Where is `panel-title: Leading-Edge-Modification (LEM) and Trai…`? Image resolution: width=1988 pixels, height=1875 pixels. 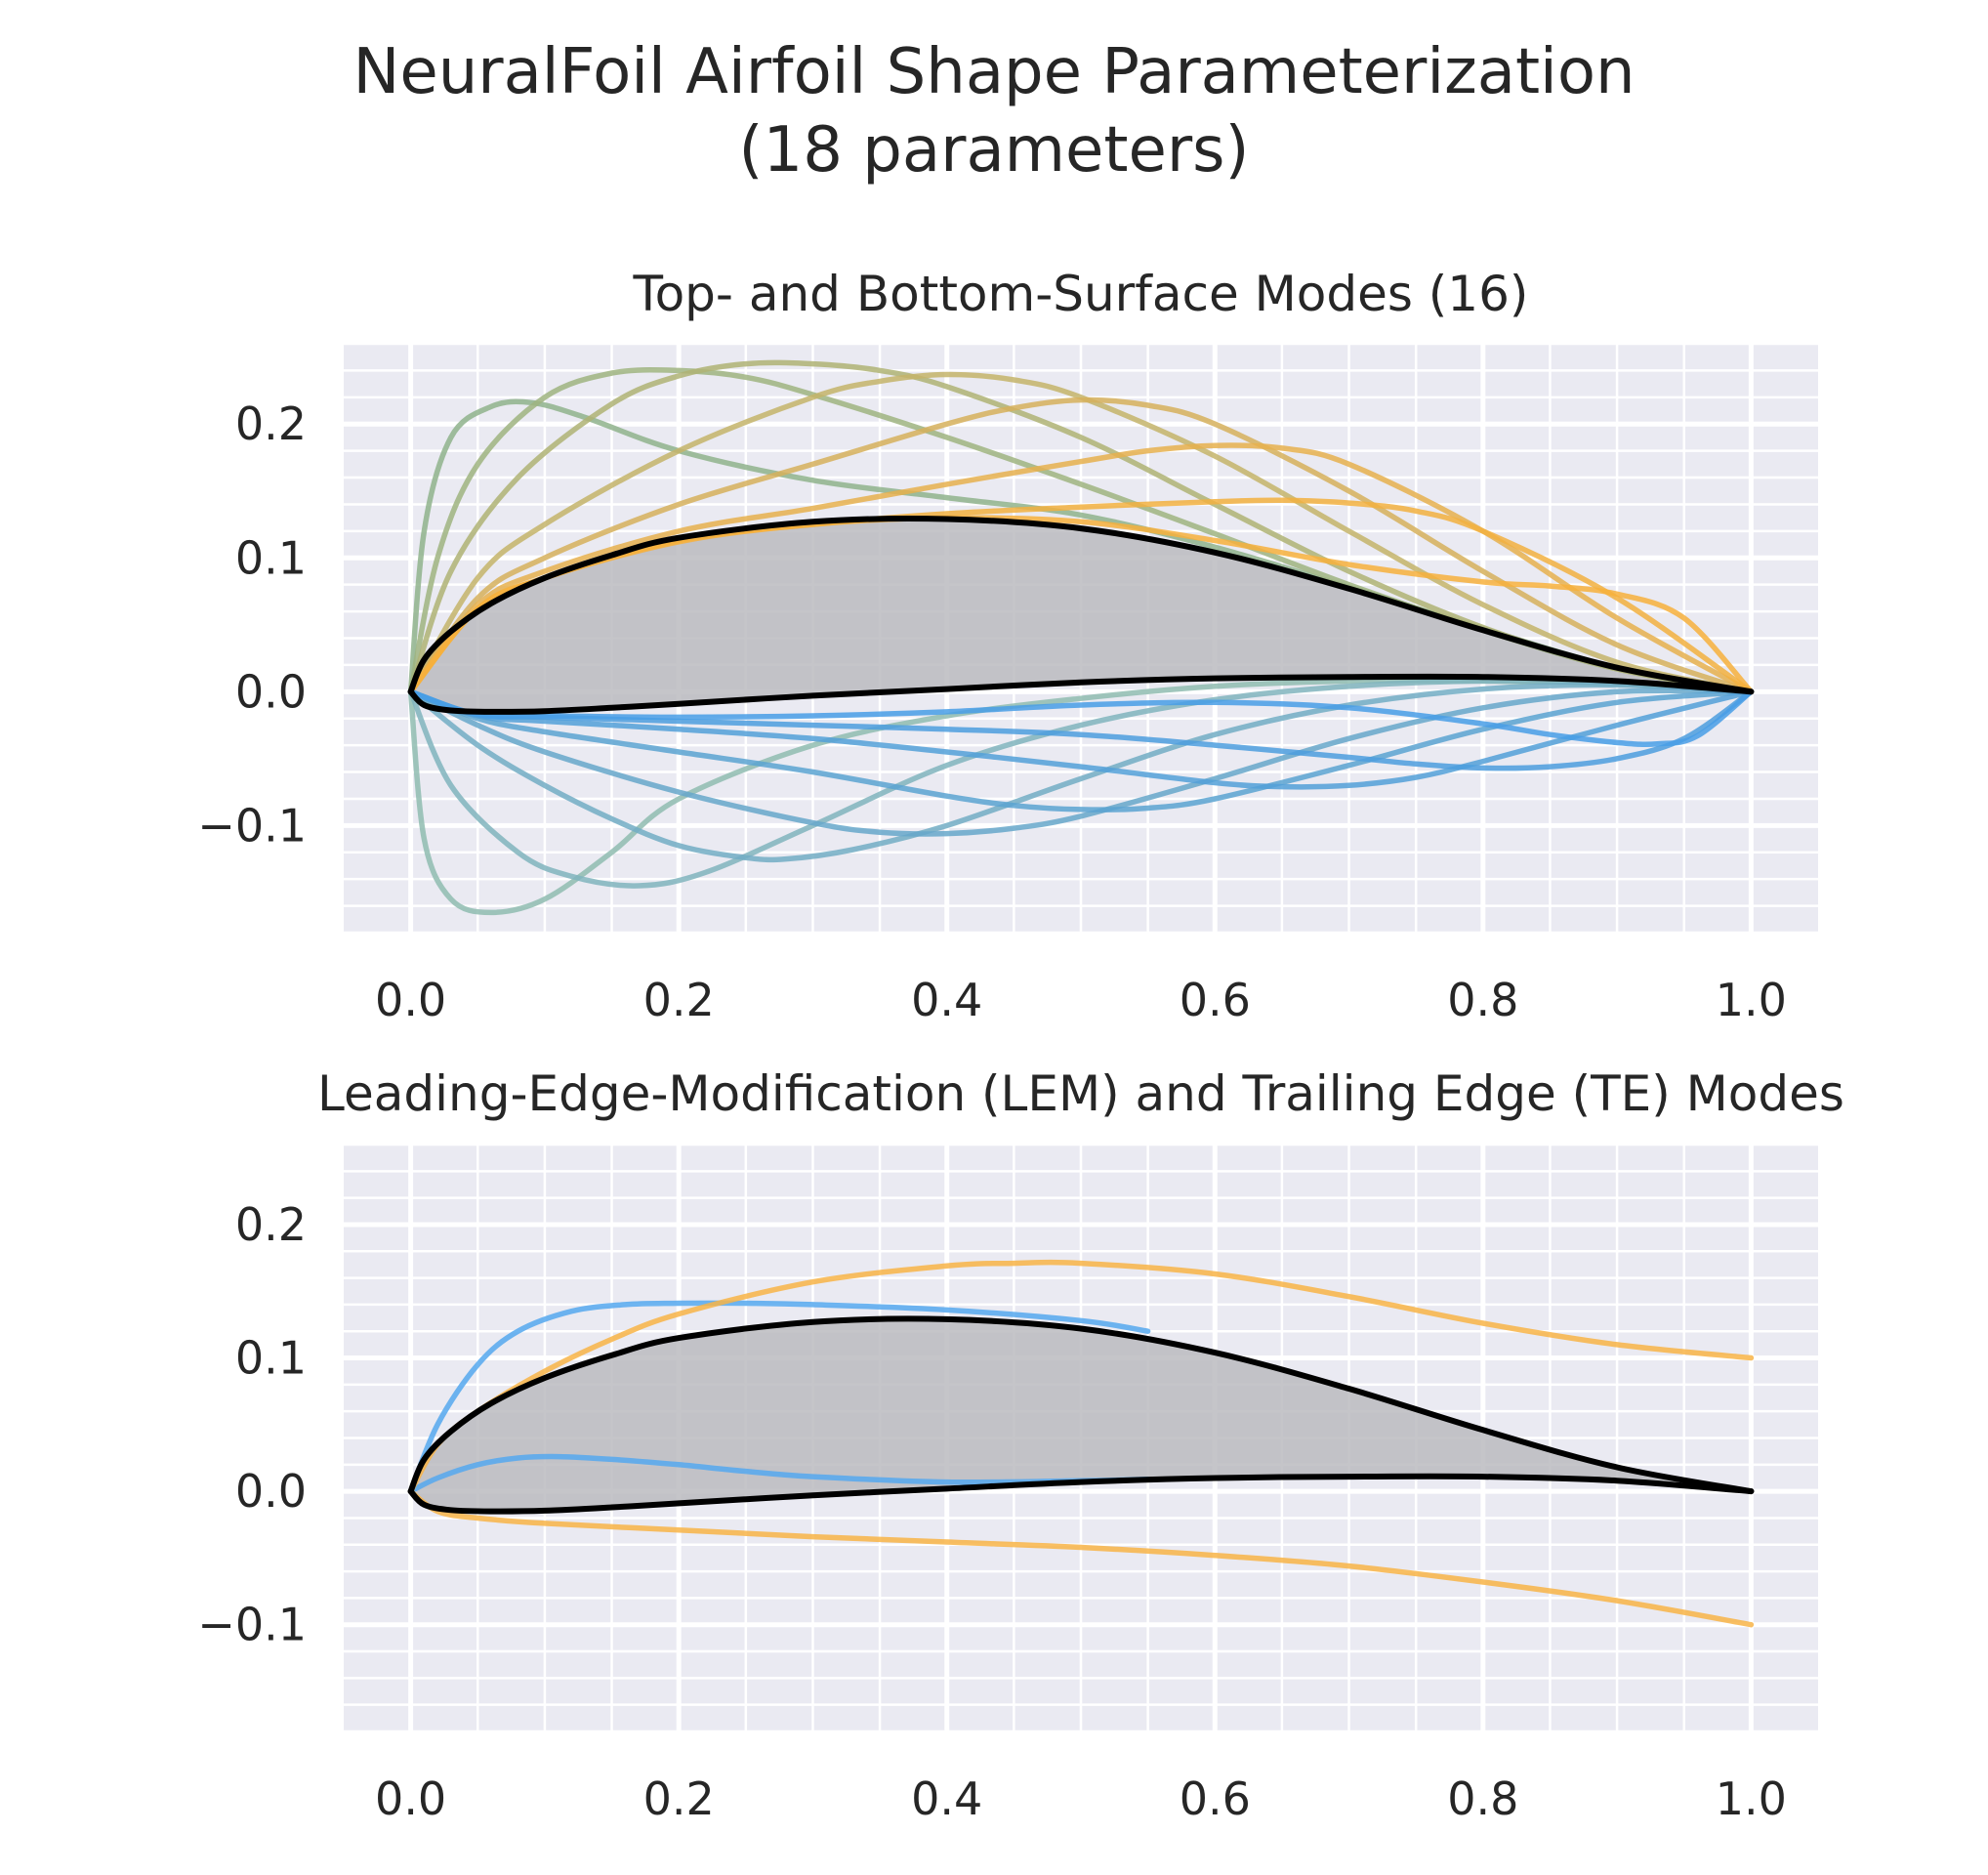 panel-title: Leading-Edge-Modification (LEM) and Trai… is located at coordinates (1080, 1093).